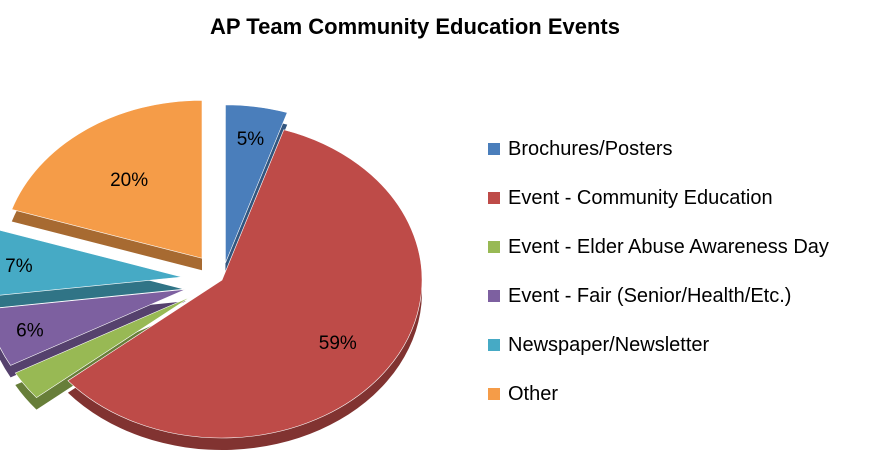 Image resolution: width=894 pixels, height=451 pixels. I want to click on legend-label: Event - Fair (Senior/Health/Etc.), so click(650, 295).